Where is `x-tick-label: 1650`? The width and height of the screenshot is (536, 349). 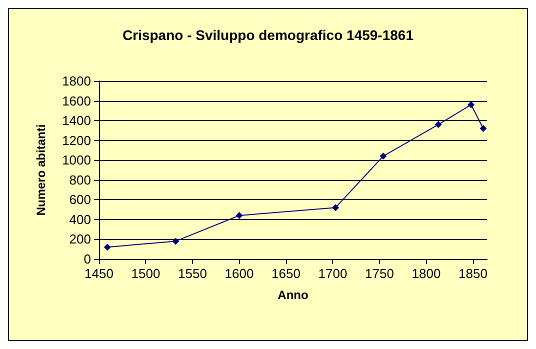 x-tick-label: 1650 is located at coordinates (286, 273).